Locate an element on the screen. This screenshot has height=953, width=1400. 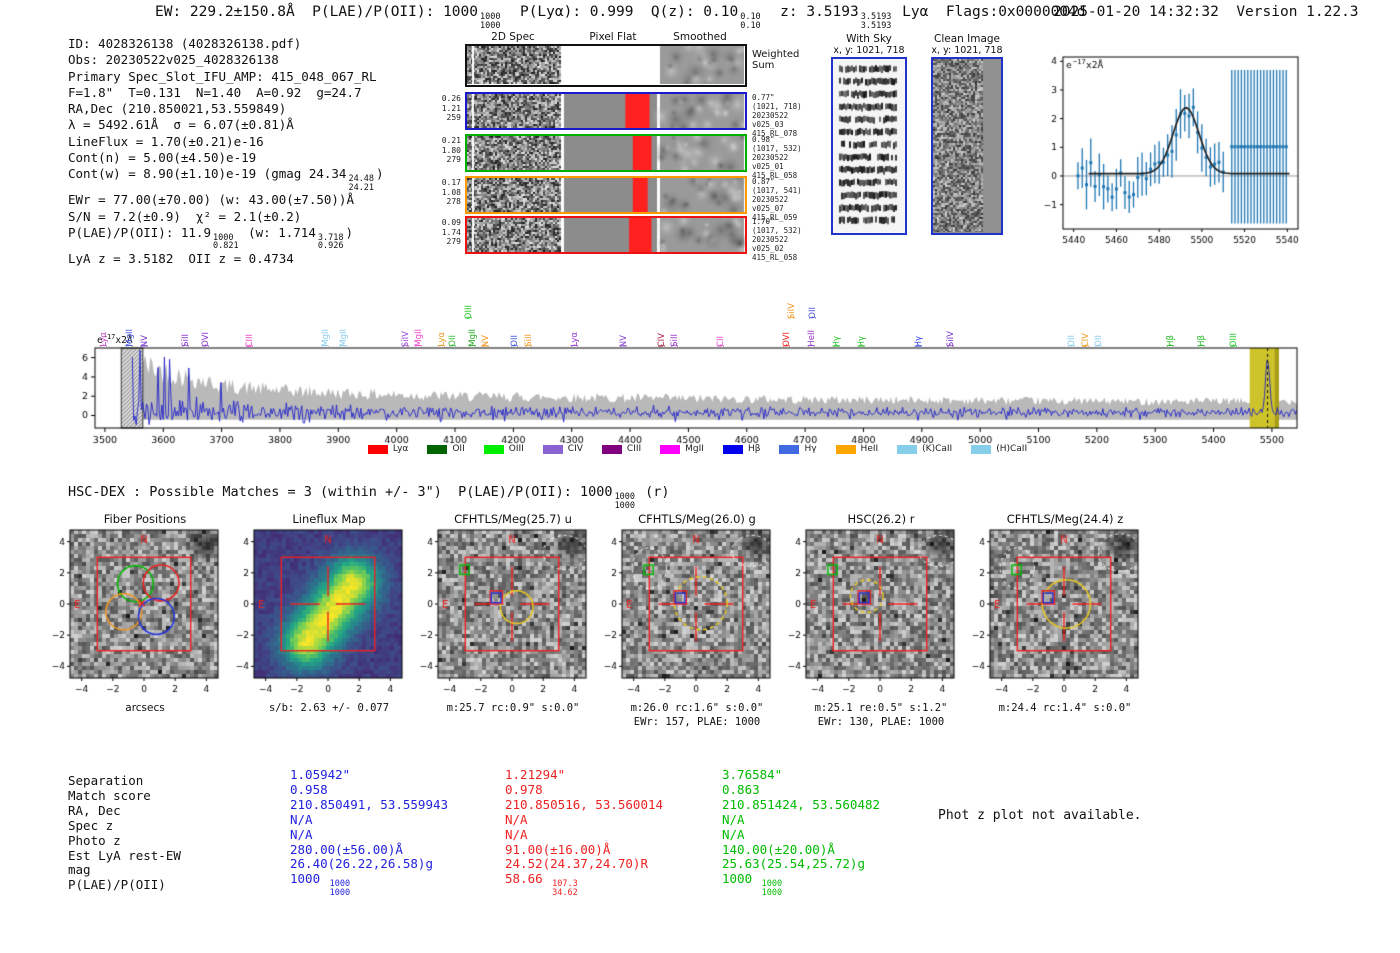
cutout-xlabel: arcsecs is located at coordinates (145, 708).